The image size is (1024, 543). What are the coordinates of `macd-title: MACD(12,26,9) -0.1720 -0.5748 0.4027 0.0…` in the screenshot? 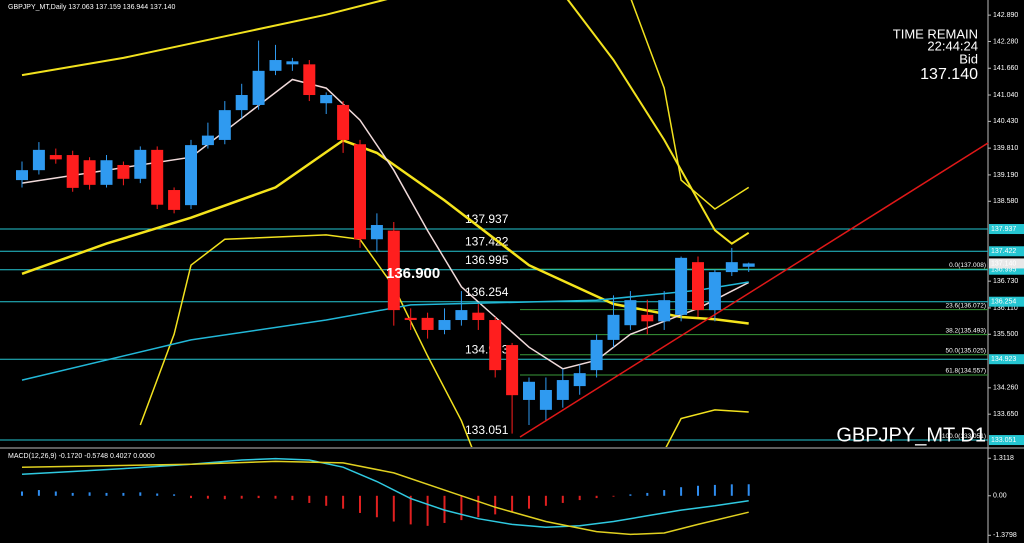 It's located at (81, 456).